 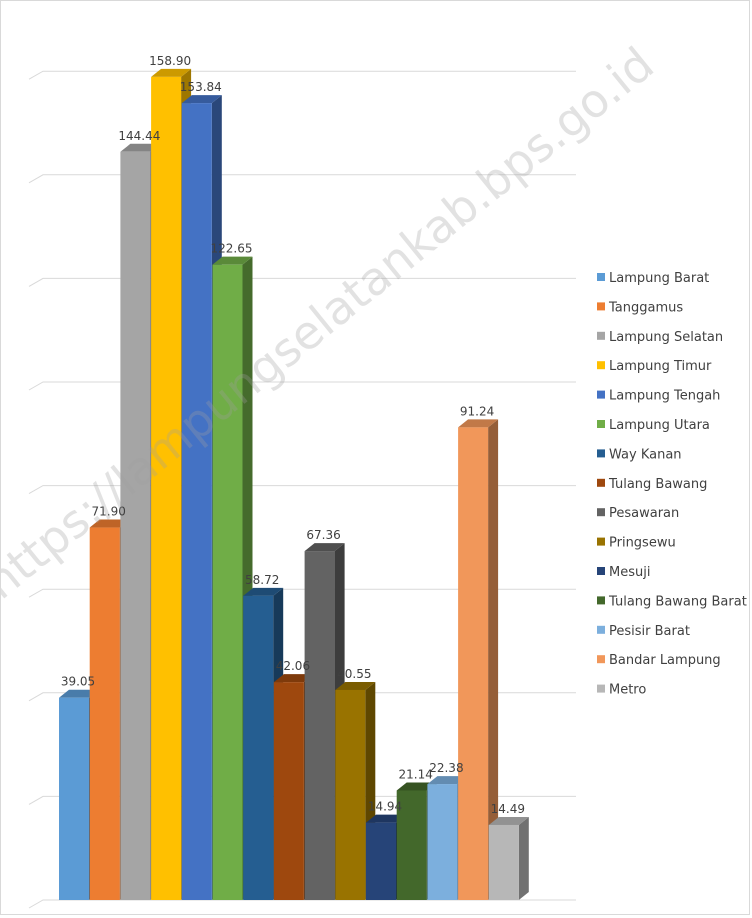 I want to click on legend-item: Lampung Selatan, so click(x=660, y=337).